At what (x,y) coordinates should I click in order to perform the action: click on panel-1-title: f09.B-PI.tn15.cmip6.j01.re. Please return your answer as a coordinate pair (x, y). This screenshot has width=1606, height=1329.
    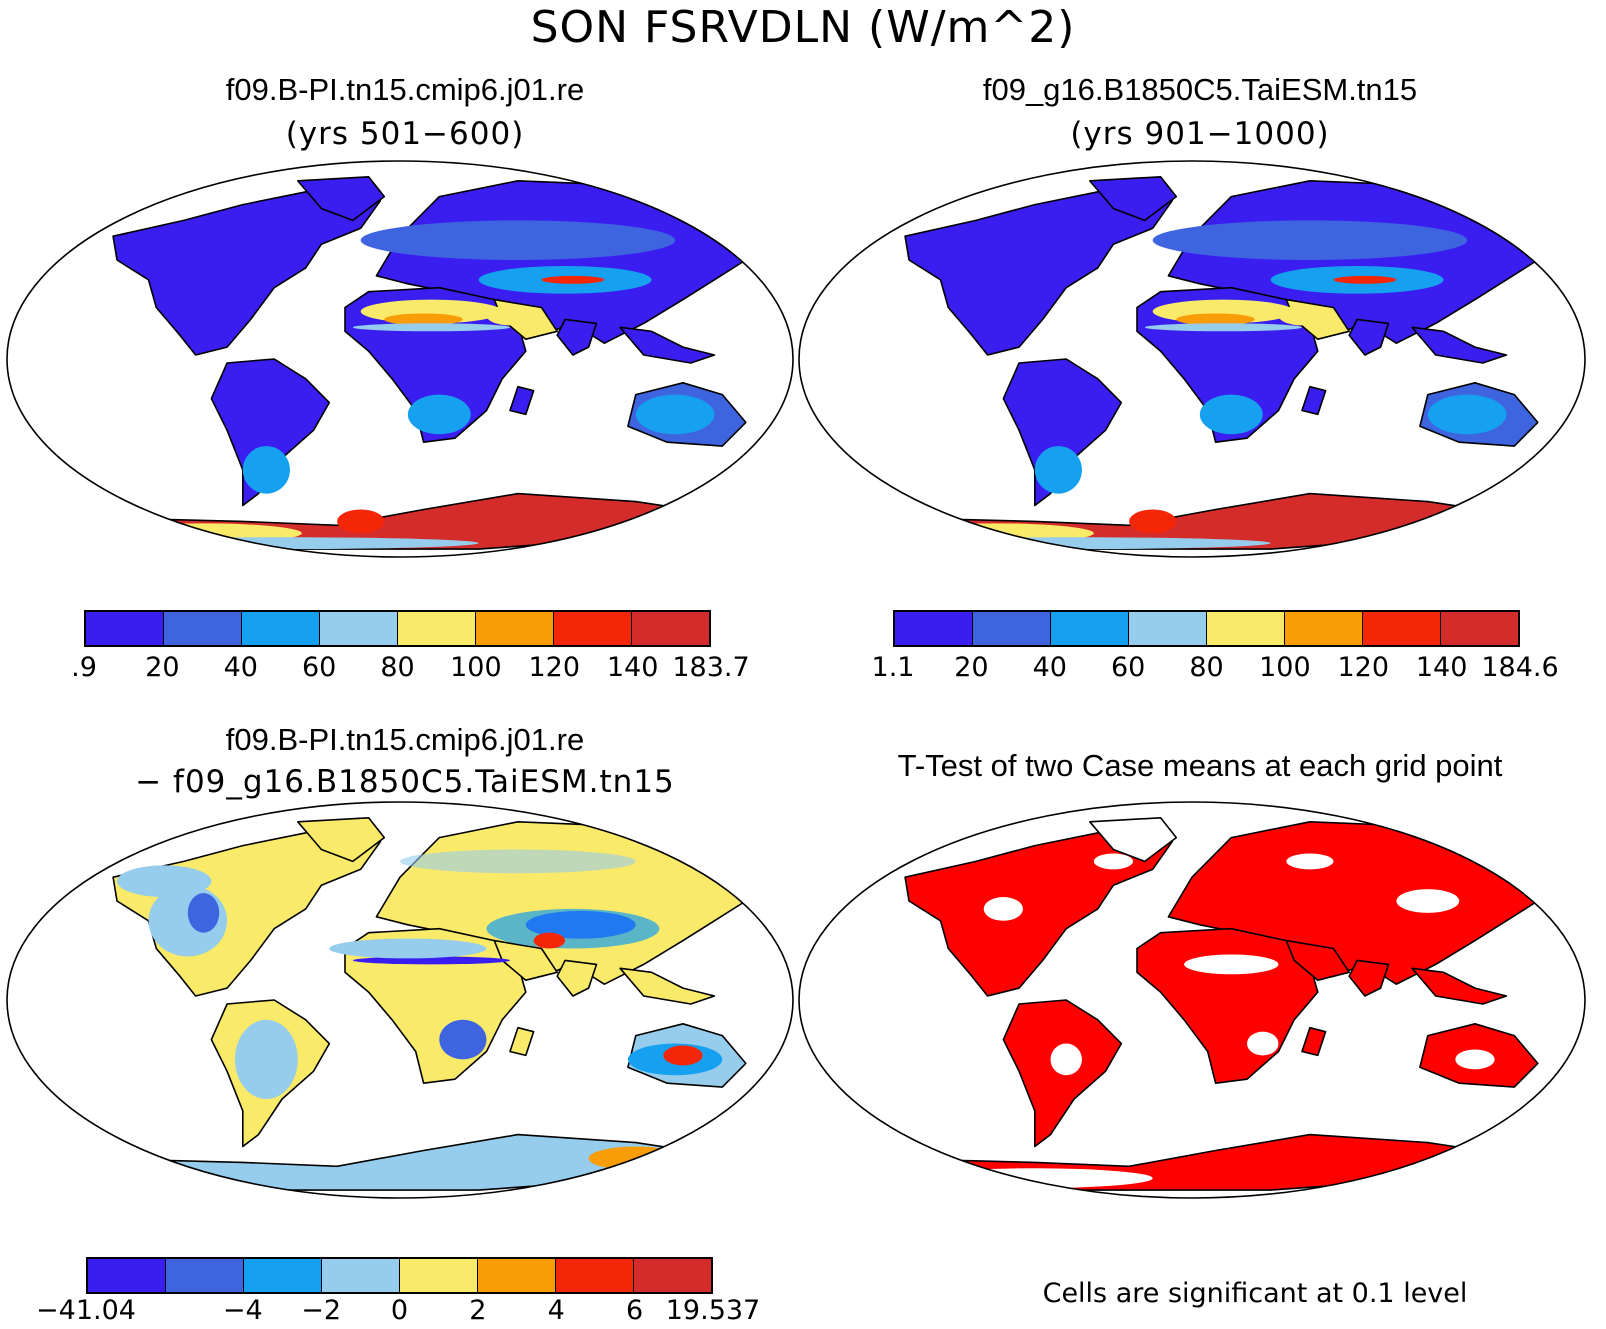
    Looking at the image, I should click on (405, 89).